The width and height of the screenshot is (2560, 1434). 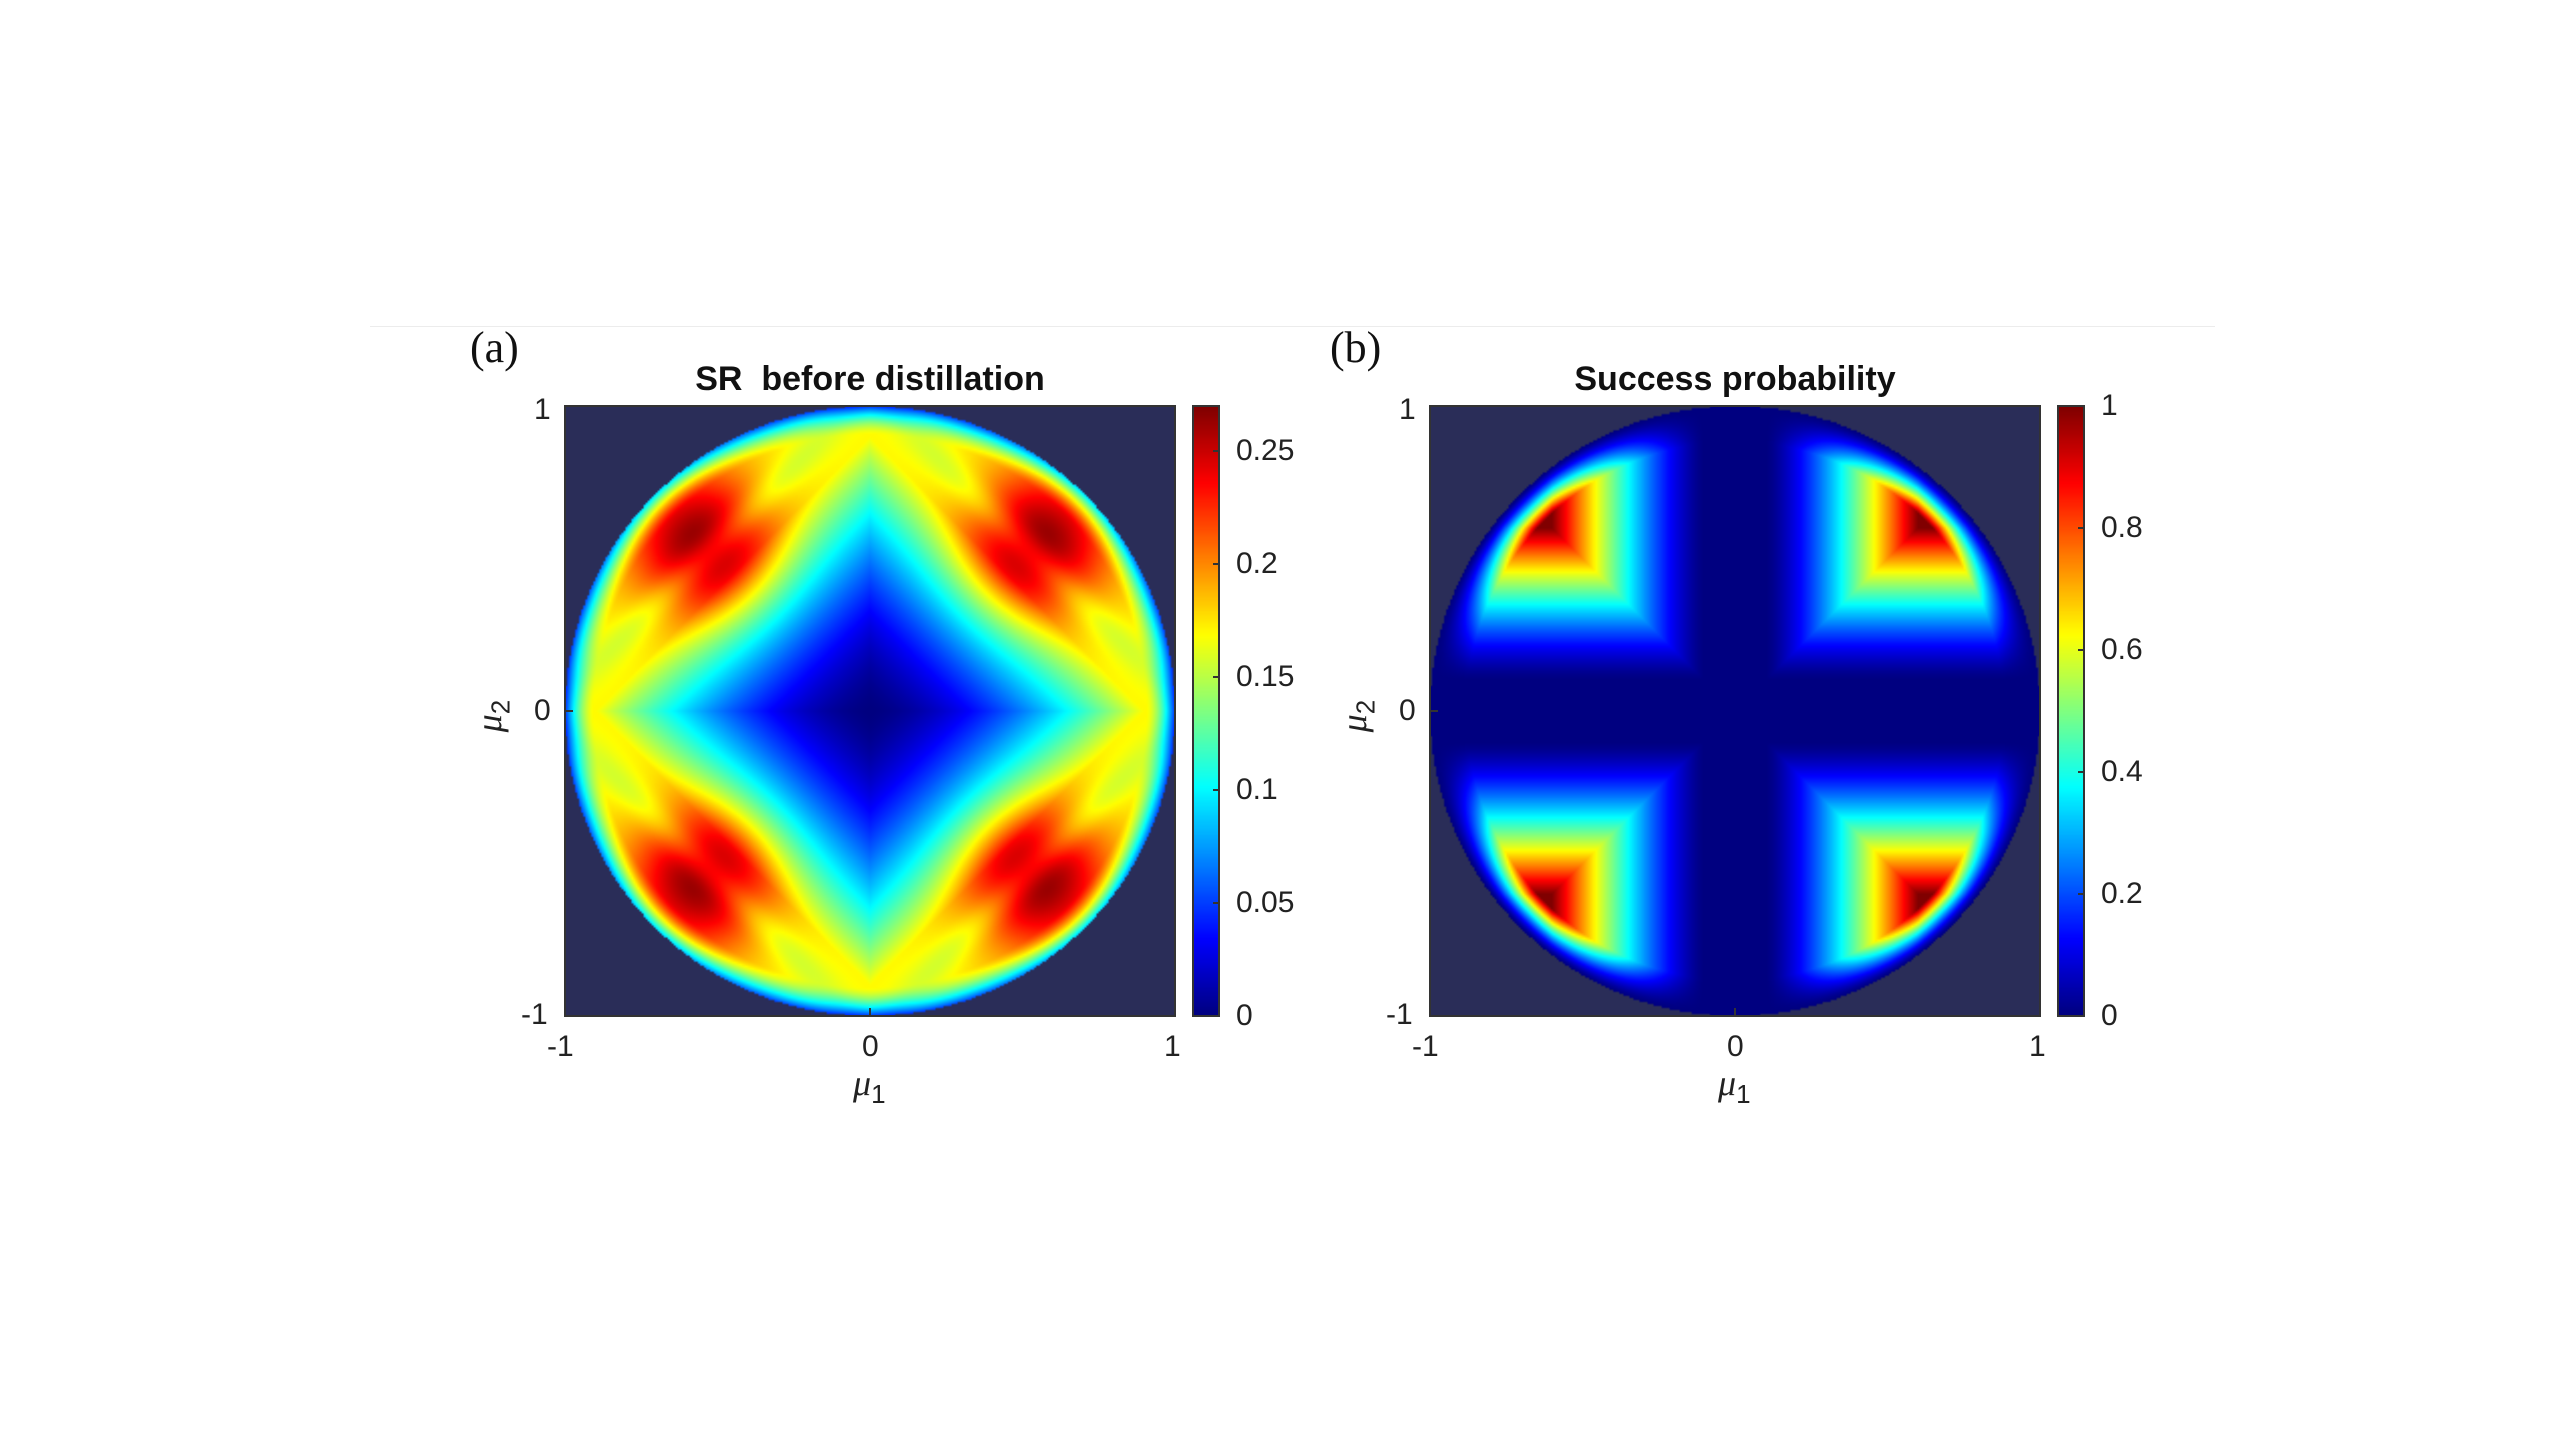 What do you see at coordinates (1244, 1015) in the screenshot?
I see `colorbar-a-tick-0: 0` at bounding box center [1244, 1015].